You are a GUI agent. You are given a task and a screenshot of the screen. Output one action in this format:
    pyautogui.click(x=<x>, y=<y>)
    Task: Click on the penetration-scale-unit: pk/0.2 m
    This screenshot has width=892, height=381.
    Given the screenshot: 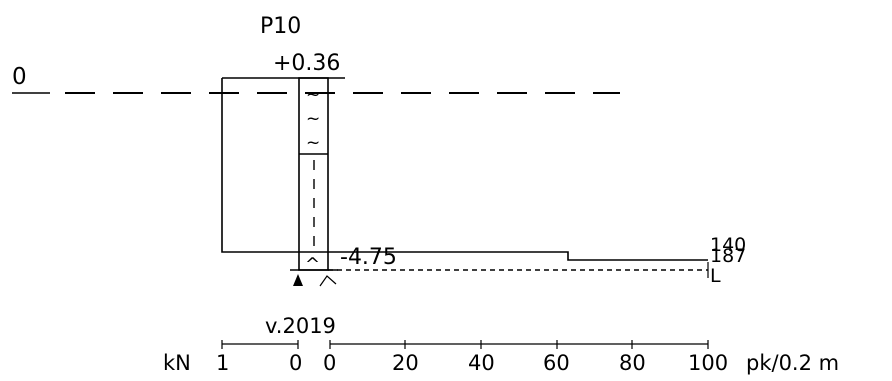 What is the action you would take?
    pyautogui.click(x=792, y=363)
    